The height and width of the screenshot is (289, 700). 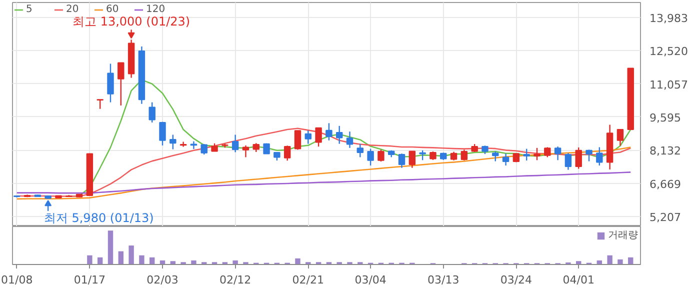 I want to click on x-tick-label: 03/04, so click(x=370, y=280).